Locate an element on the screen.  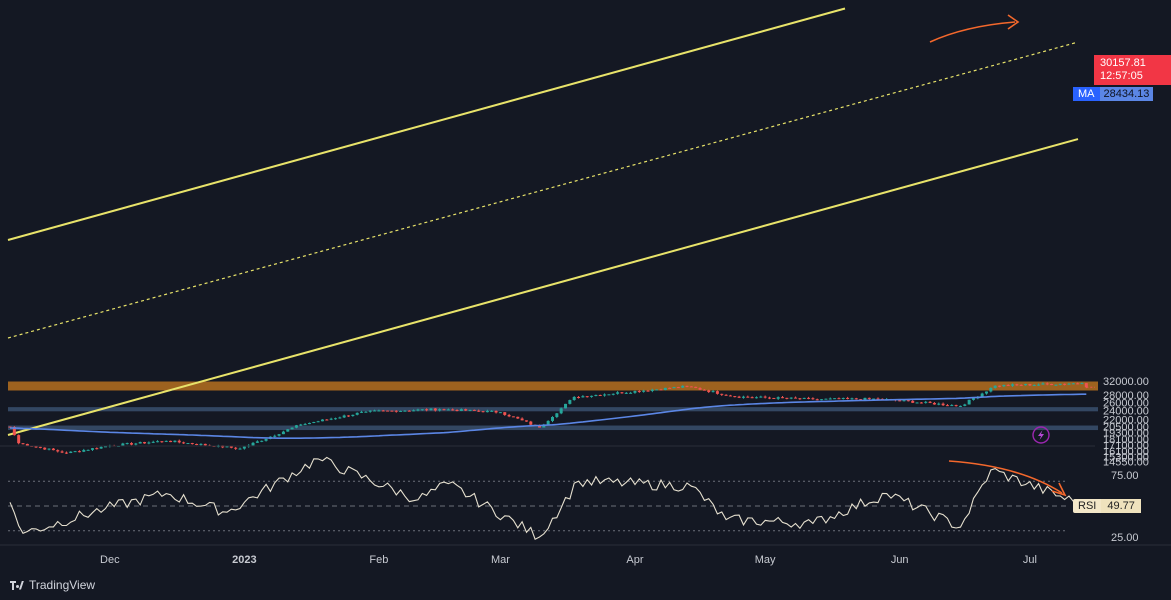
price-tick-label: 20500.00 is located at coordinates (1126, 428).